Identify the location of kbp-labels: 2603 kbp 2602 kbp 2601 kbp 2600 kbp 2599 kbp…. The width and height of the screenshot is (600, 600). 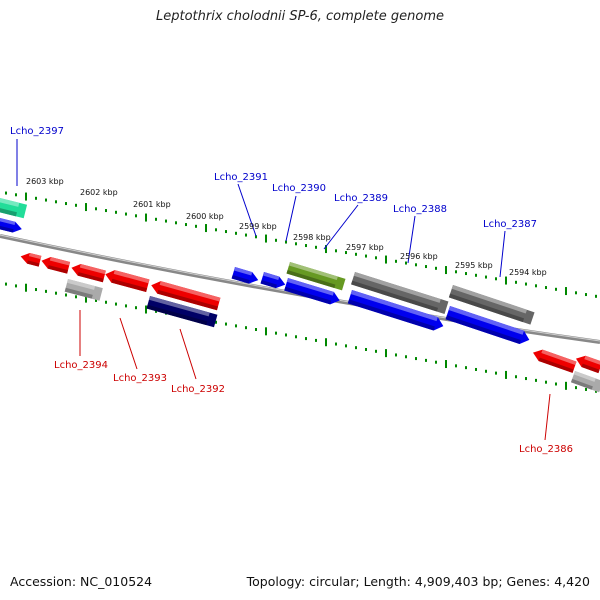
(286, 227).